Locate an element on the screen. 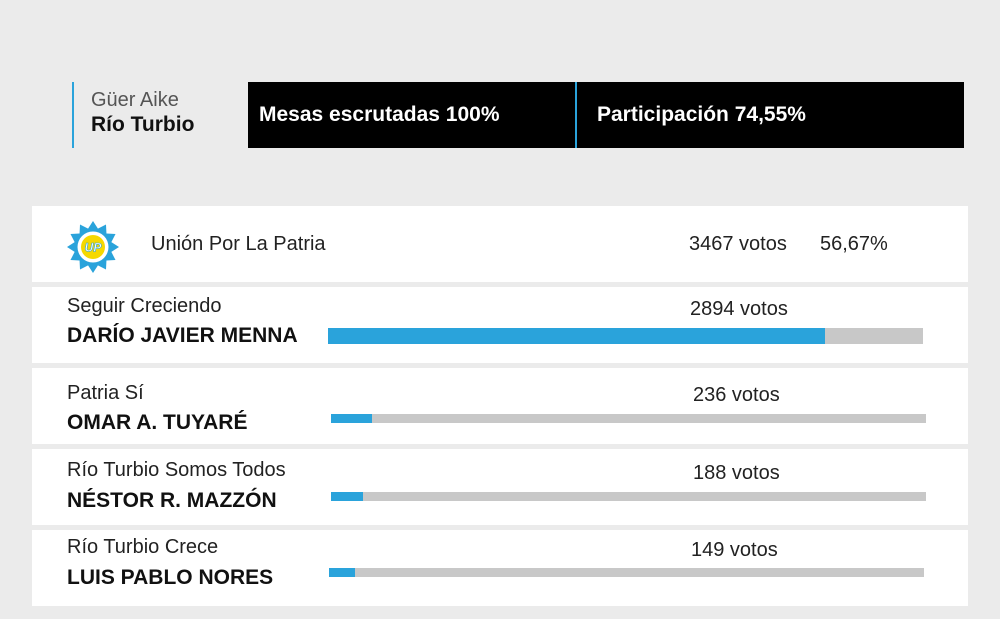  vote-count-label: 149 votos is located at coordinates (734, 550).